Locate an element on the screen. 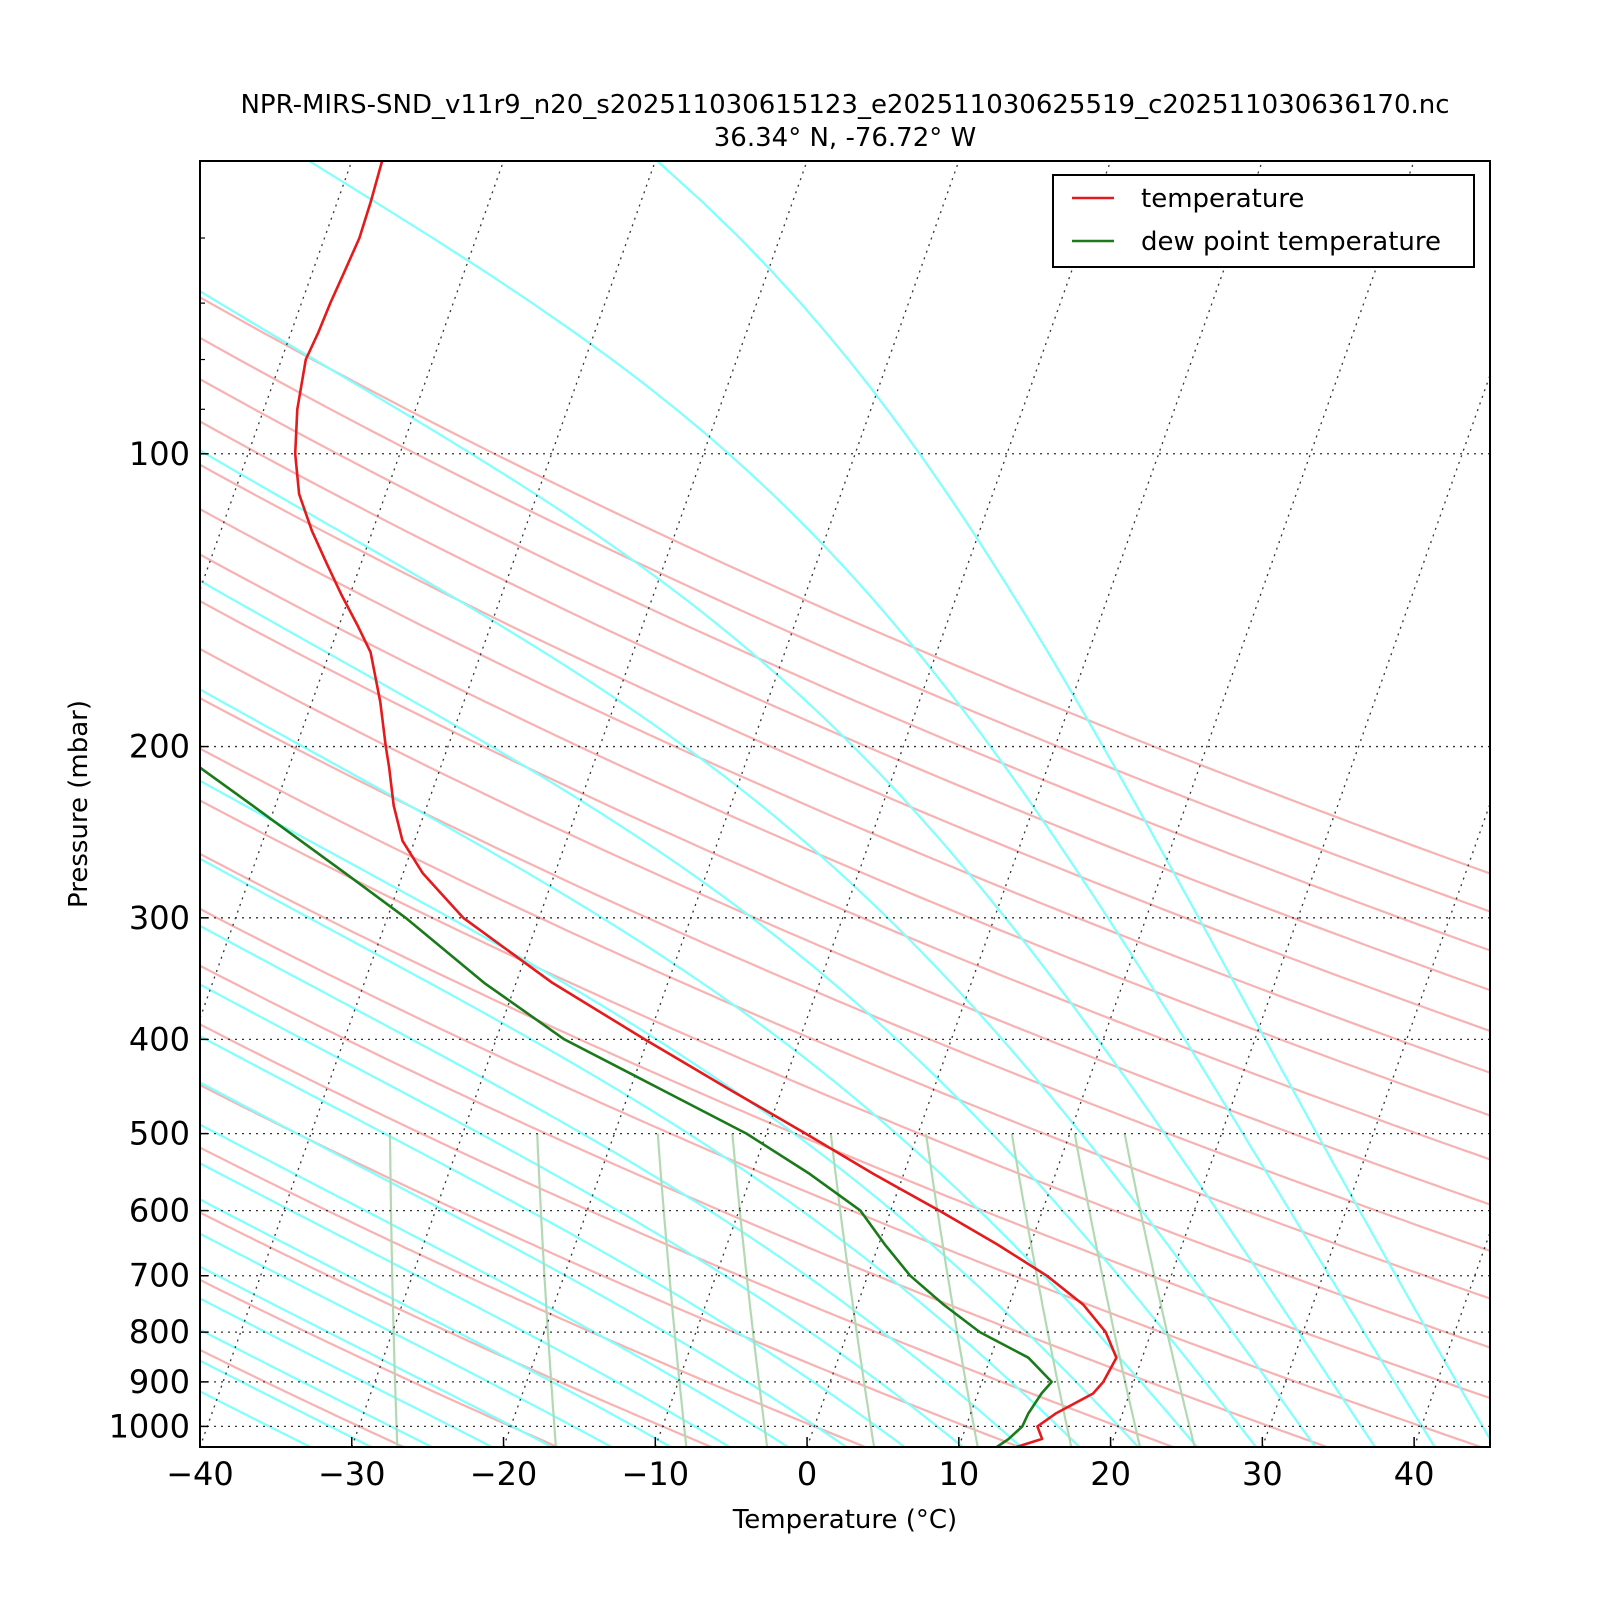 This screenshot has width=1600, height=1600. x-tick-label: −20 is located at coordinates (504, 1474).